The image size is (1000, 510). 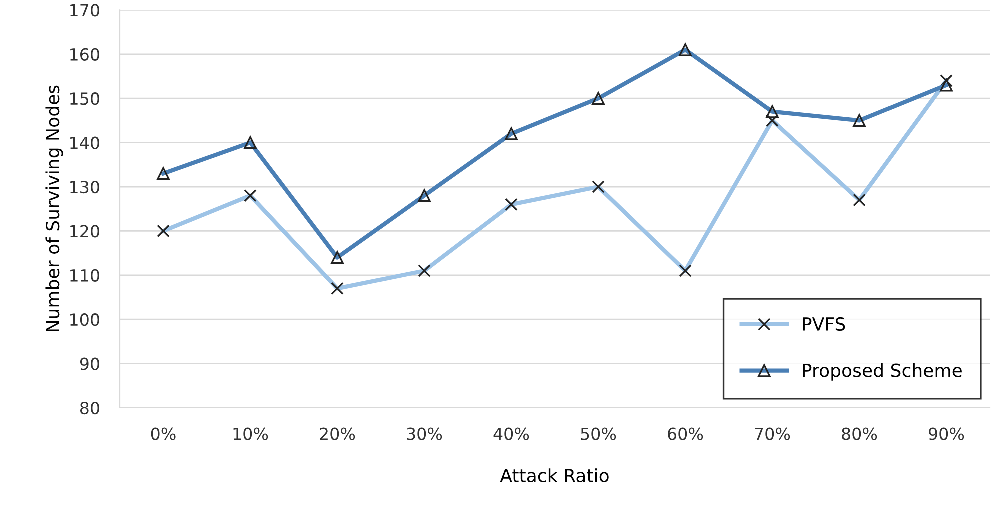 I want to click on y-tick-label: 130, so click(x=85, y=187).